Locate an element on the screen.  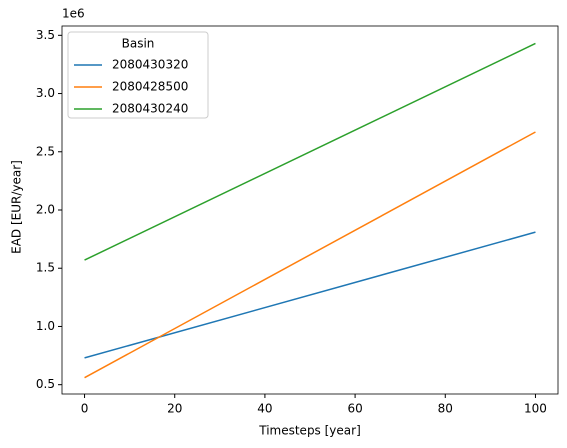
x-tick-label: 80 is located at coordinates (445, 409).